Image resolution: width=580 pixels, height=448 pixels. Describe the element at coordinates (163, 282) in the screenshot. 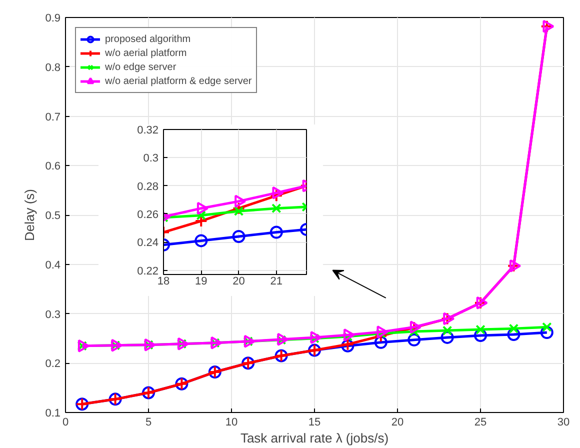

I see `x-tick-label: 18` at that location.